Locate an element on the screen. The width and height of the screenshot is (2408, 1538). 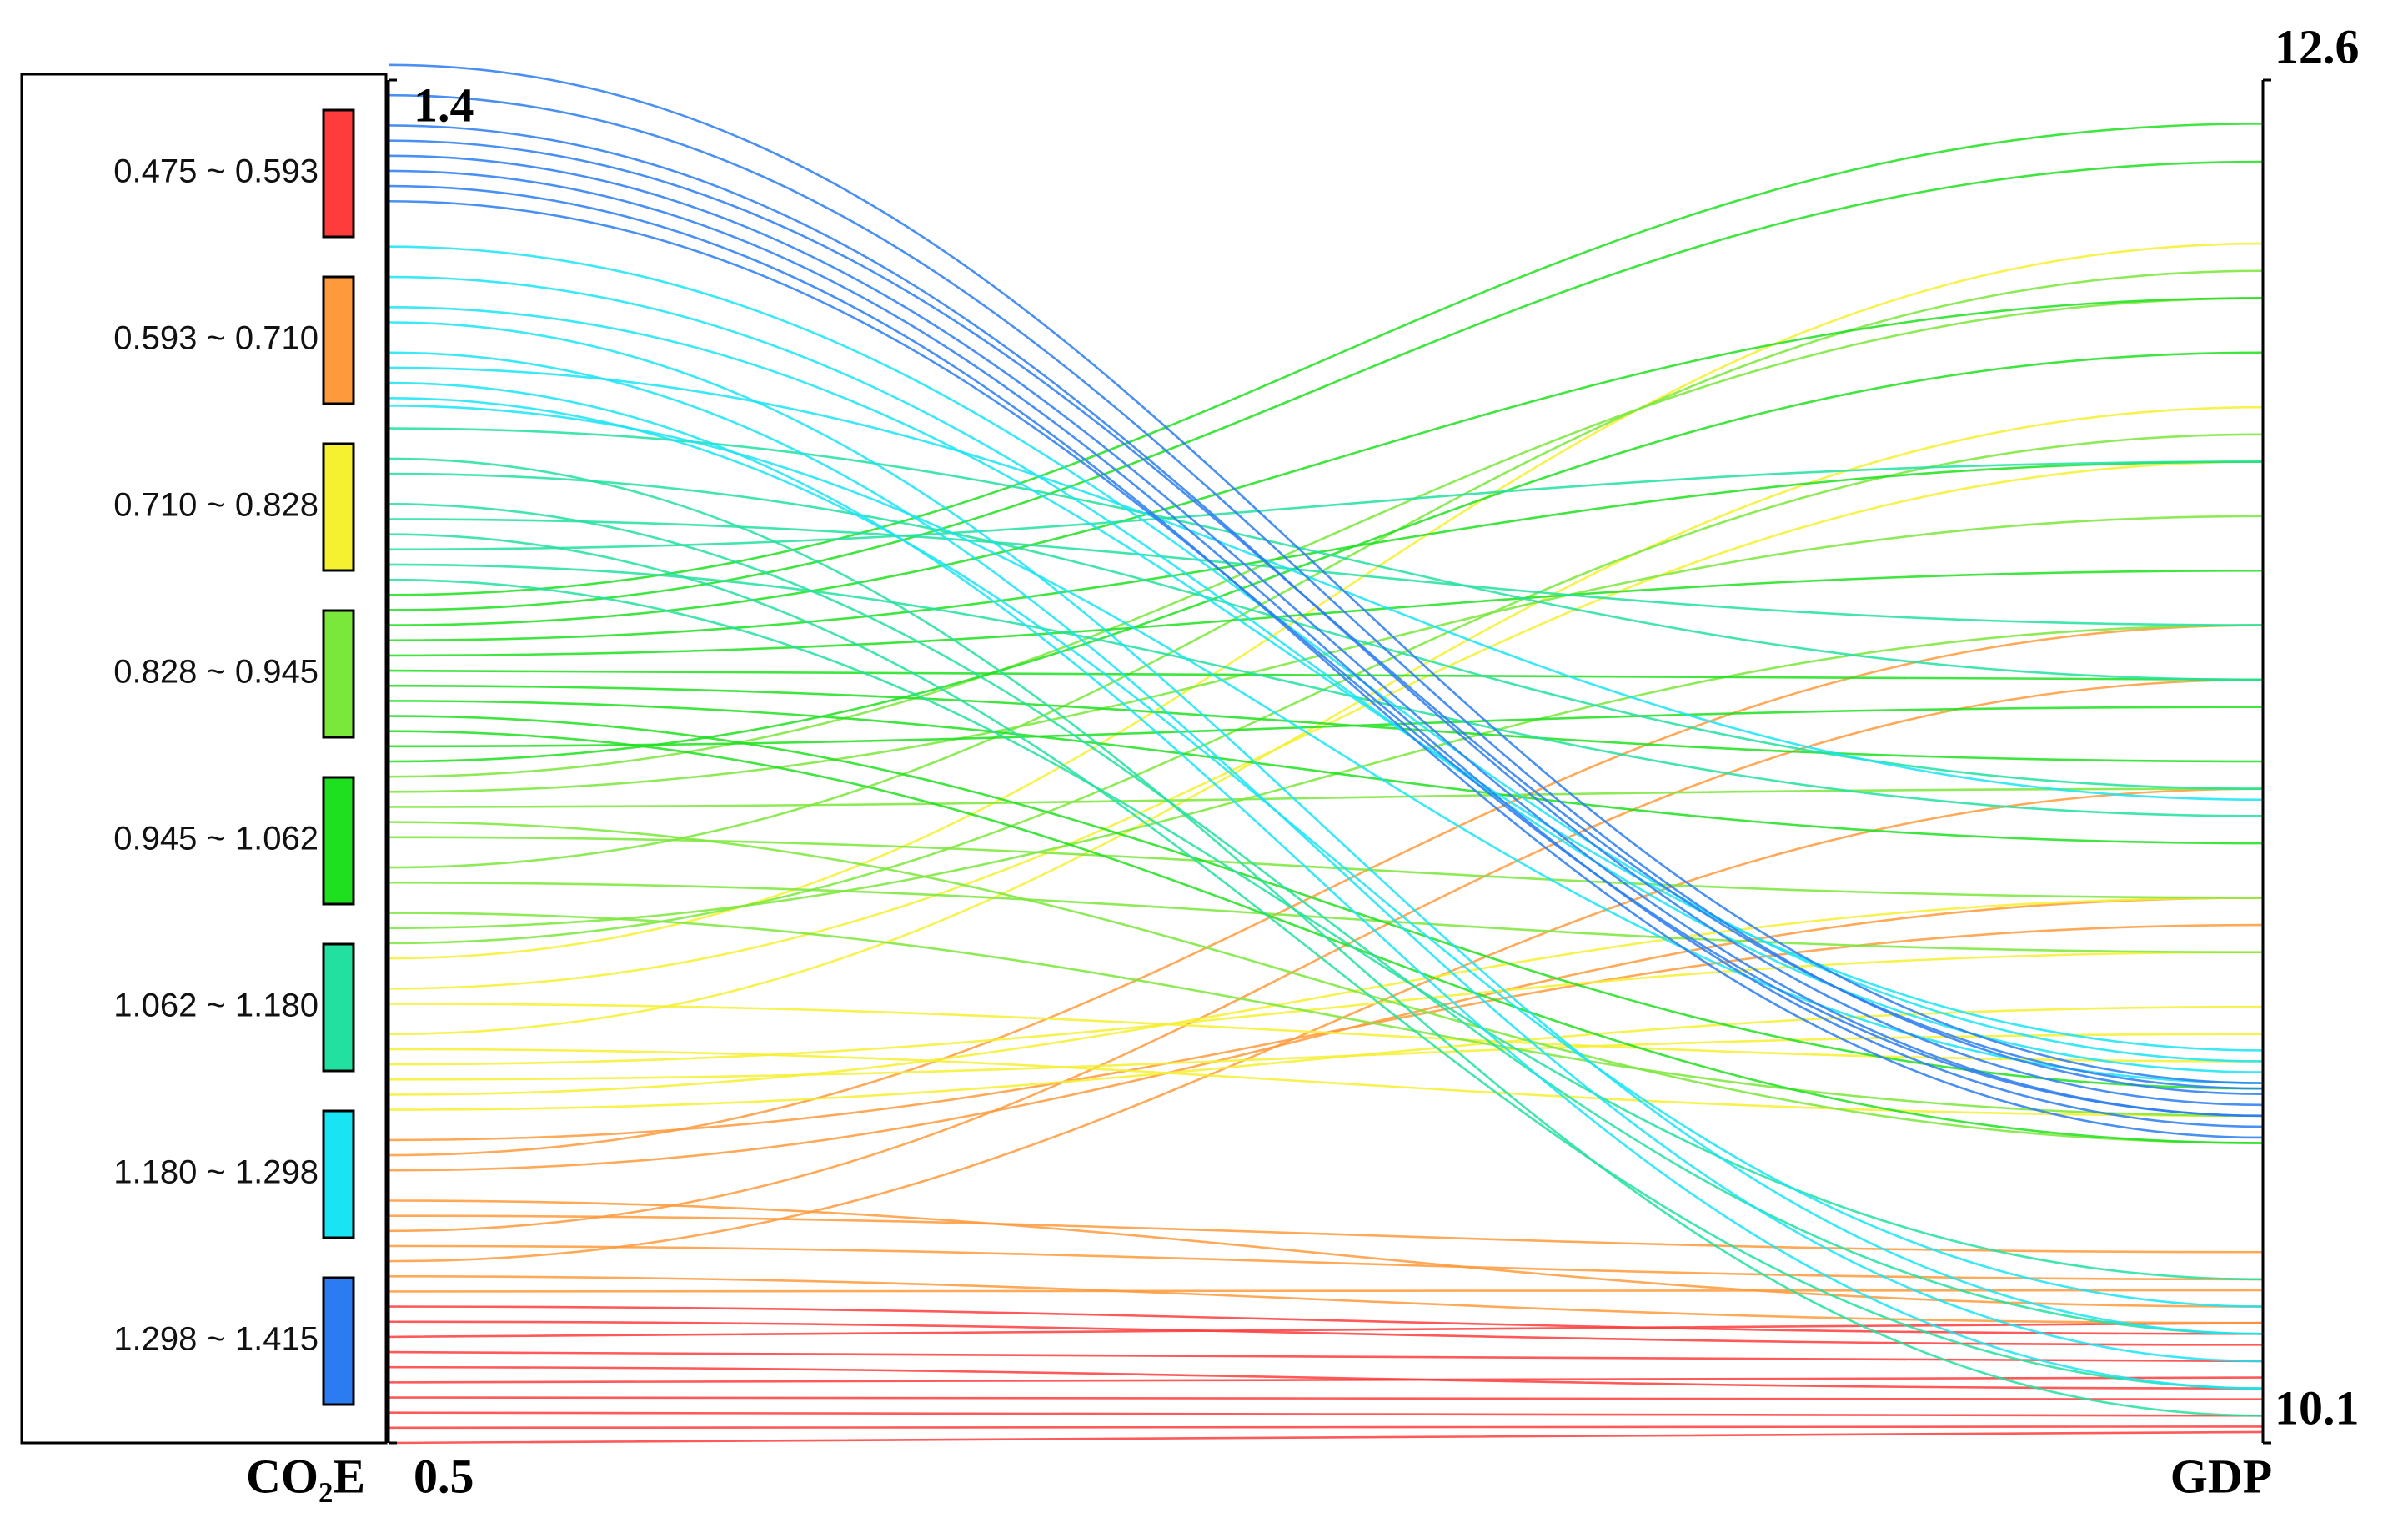
axis-label: GDP is located at coordinates (2221, 1476).